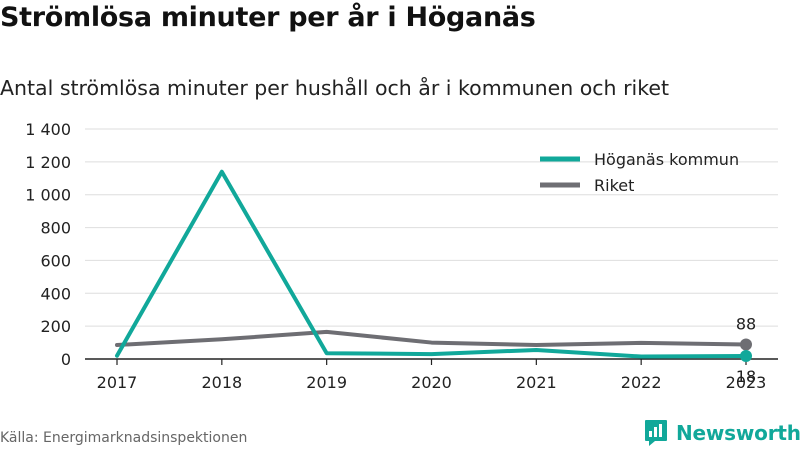 This screenshot has height=450, width=800. I want to click on y-tick-label: 1 200, so click(48, 162).